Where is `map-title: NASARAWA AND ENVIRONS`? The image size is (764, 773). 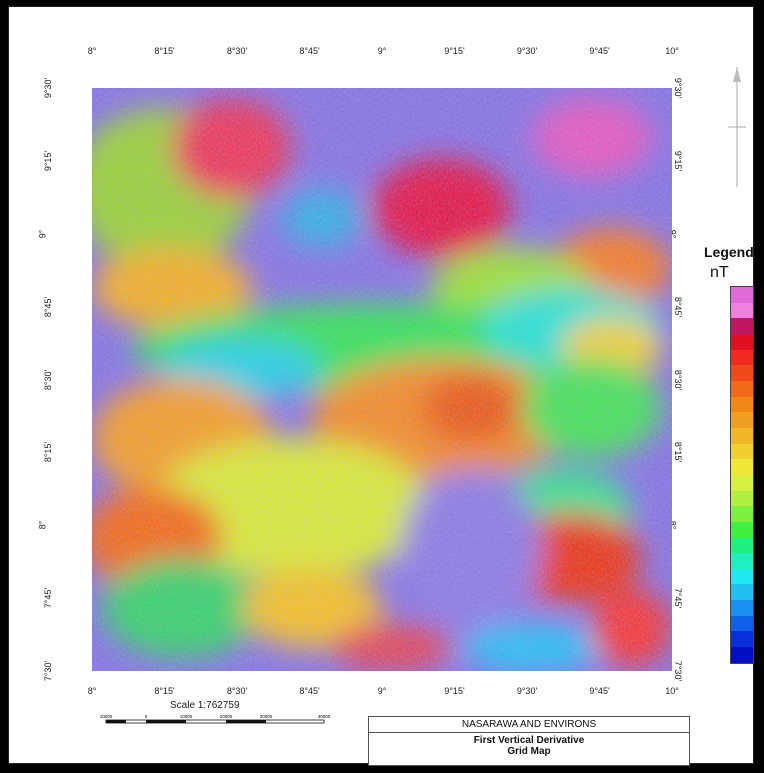 map-title: NASARAWA AND ENVIRONS is located at coordinates (529, 724).